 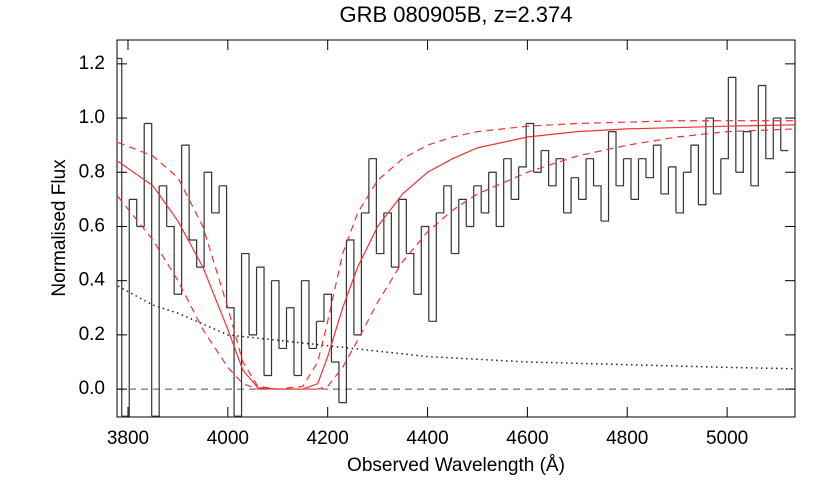 I want to click on x-tick-label: 4000, so click(x=228, y=438).